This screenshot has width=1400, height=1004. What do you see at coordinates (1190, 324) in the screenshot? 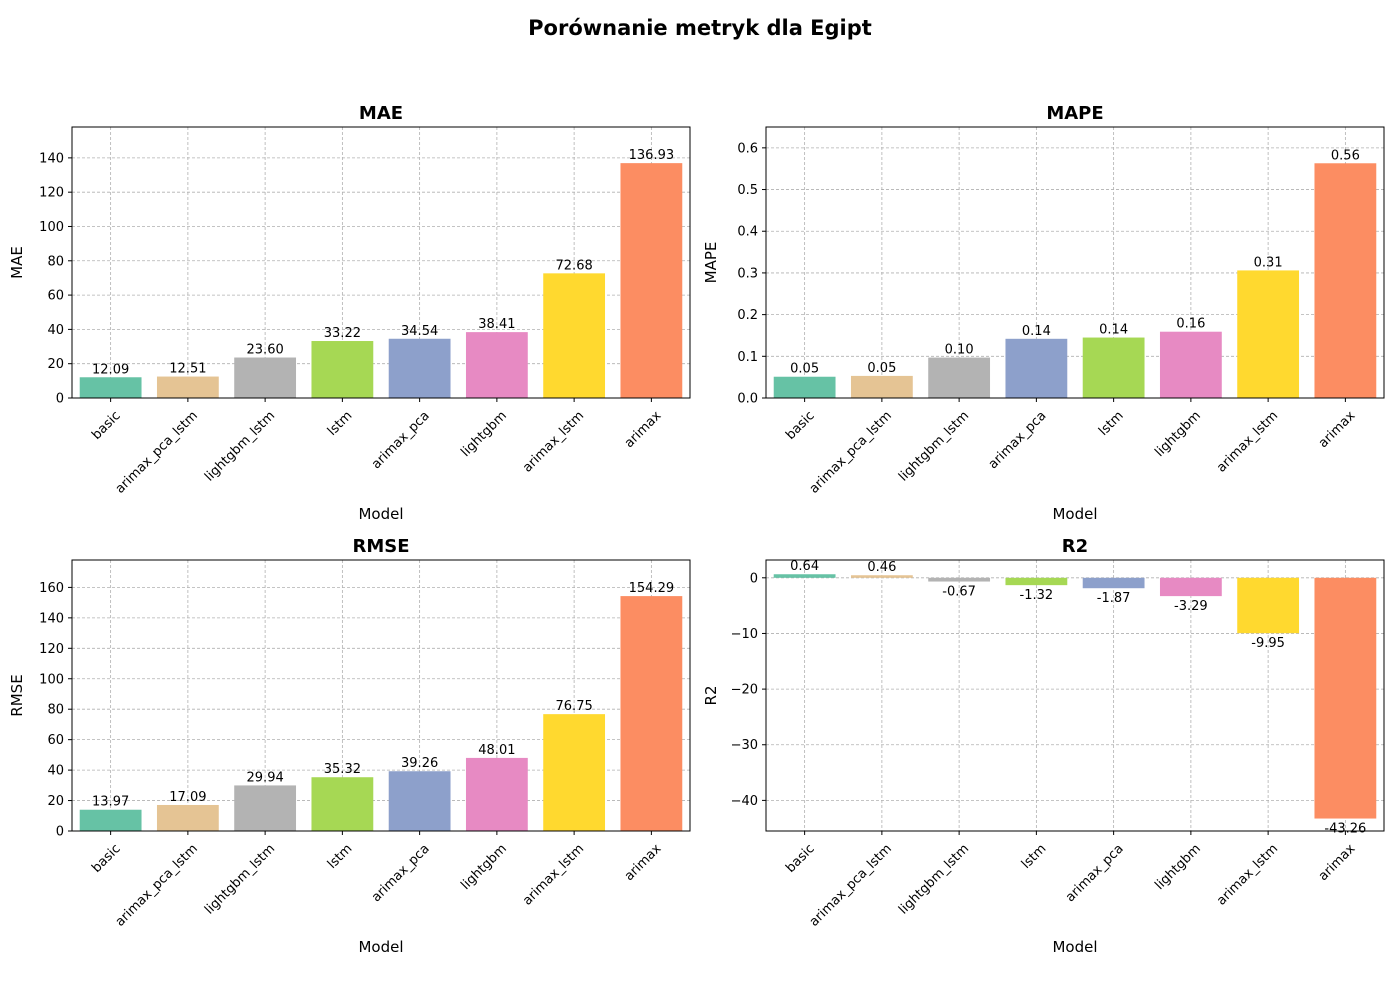
I see `mape-data-label: 0.16` at bounding box center [1190, 324].